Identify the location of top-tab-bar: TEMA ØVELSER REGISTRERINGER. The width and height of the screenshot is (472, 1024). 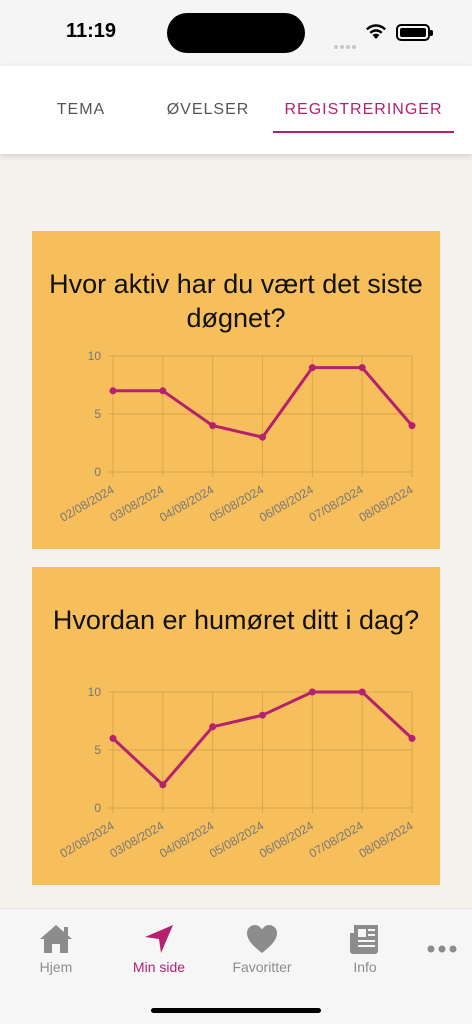
(236, 110).